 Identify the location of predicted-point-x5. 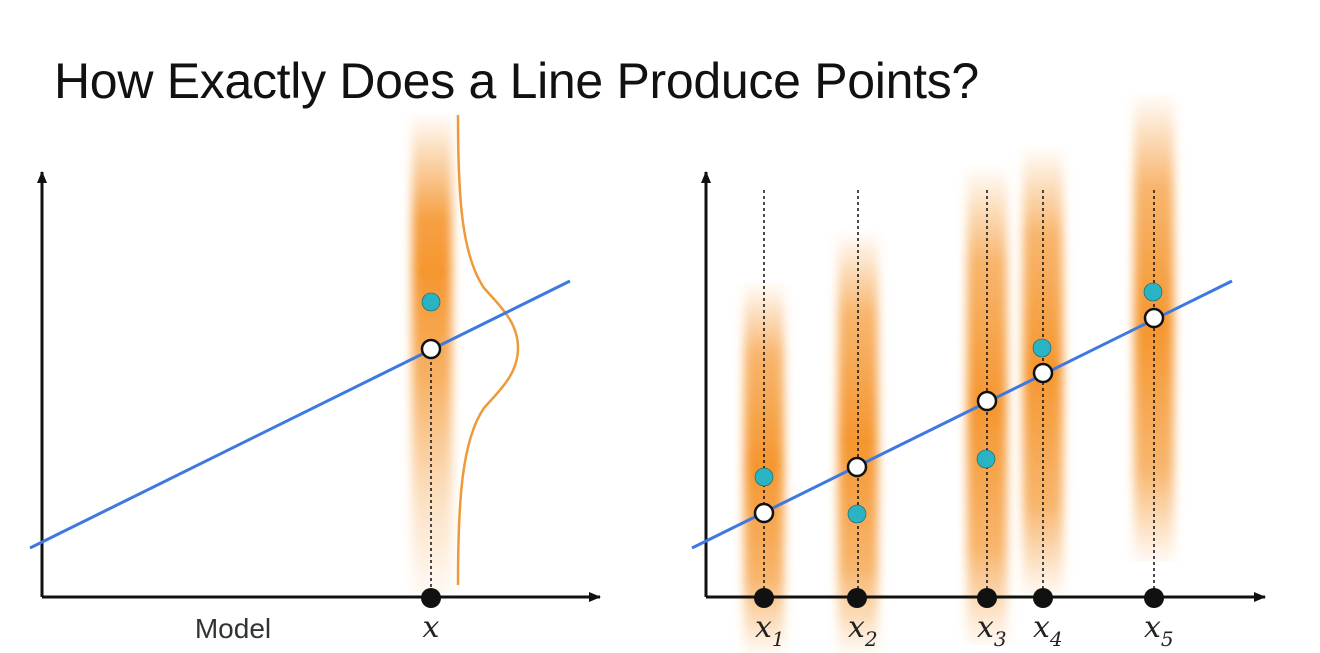
(1154, 318).